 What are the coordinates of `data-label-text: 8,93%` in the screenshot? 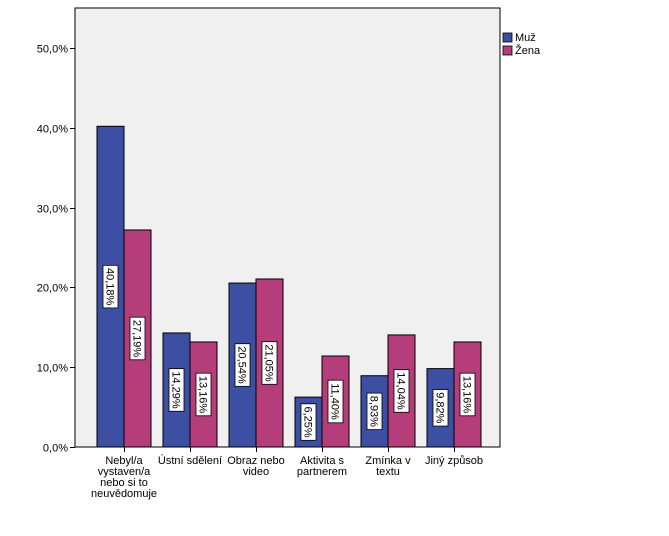 It's located at (374, 411).